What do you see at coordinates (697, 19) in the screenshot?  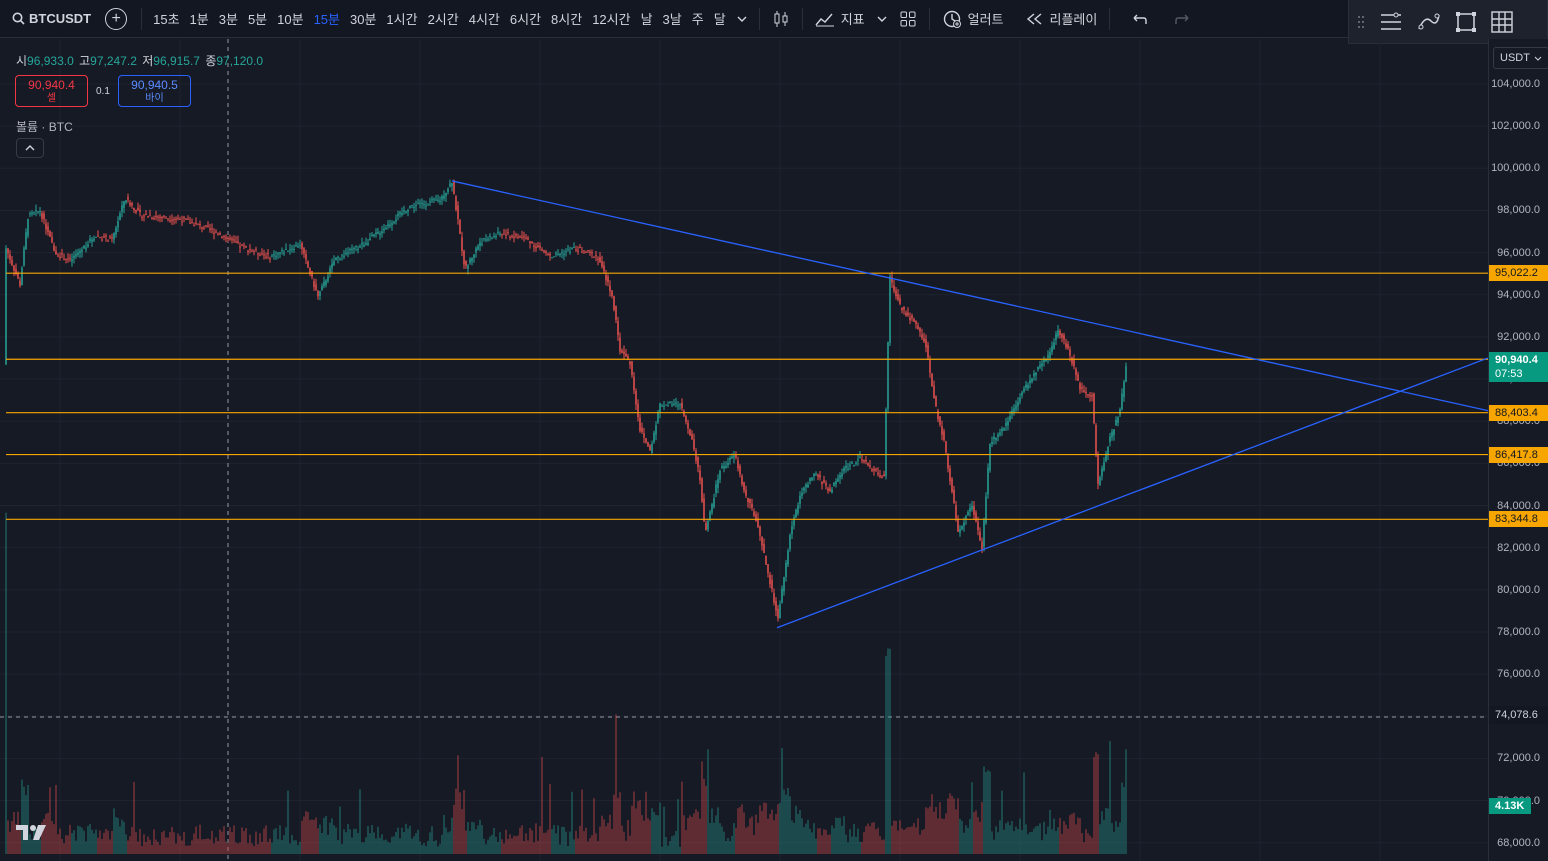 I see `interval-15: 주` at bounding box center [697, 19].